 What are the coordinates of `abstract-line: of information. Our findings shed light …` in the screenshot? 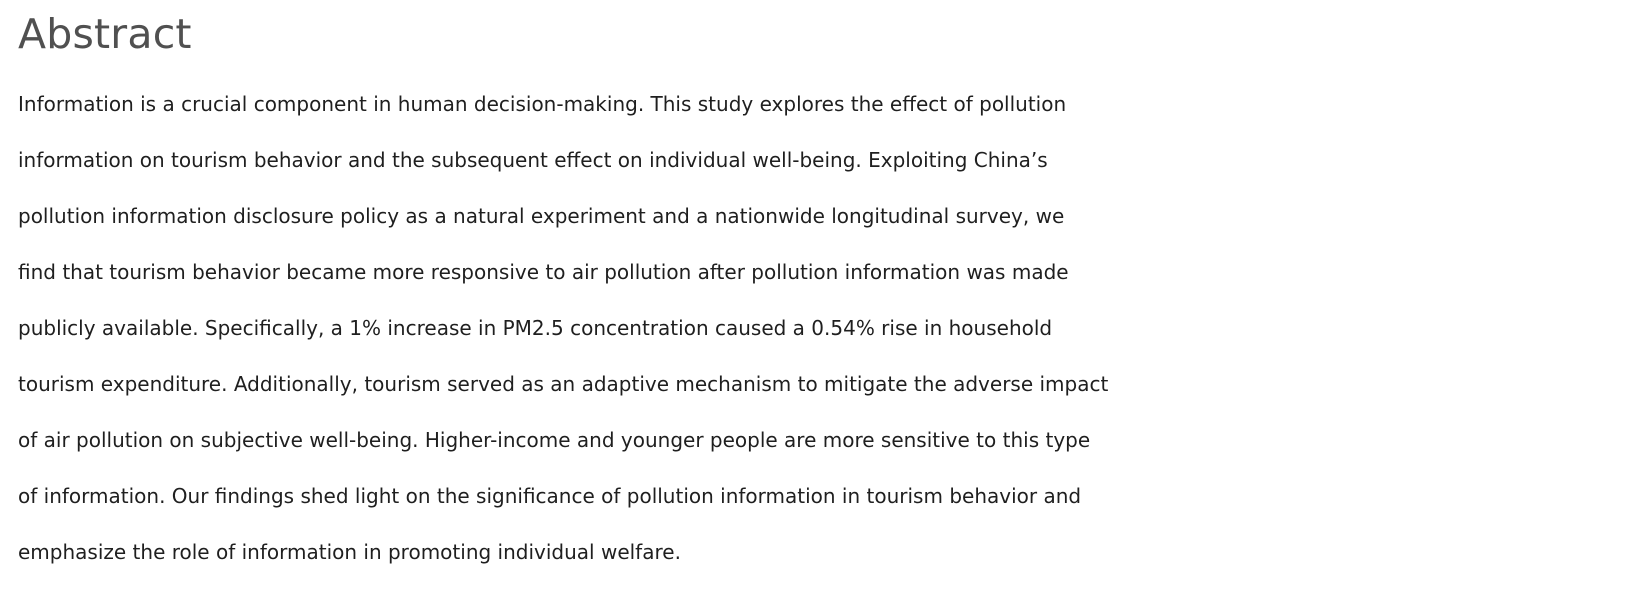 It's located at (550, 496).